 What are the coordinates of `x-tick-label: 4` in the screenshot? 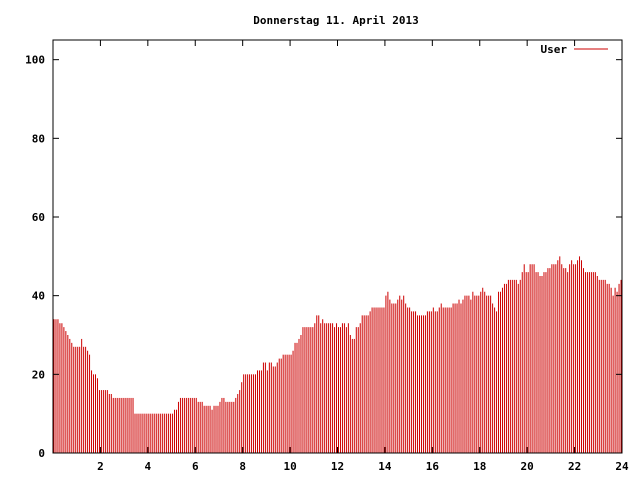 It's located at (148, 466).